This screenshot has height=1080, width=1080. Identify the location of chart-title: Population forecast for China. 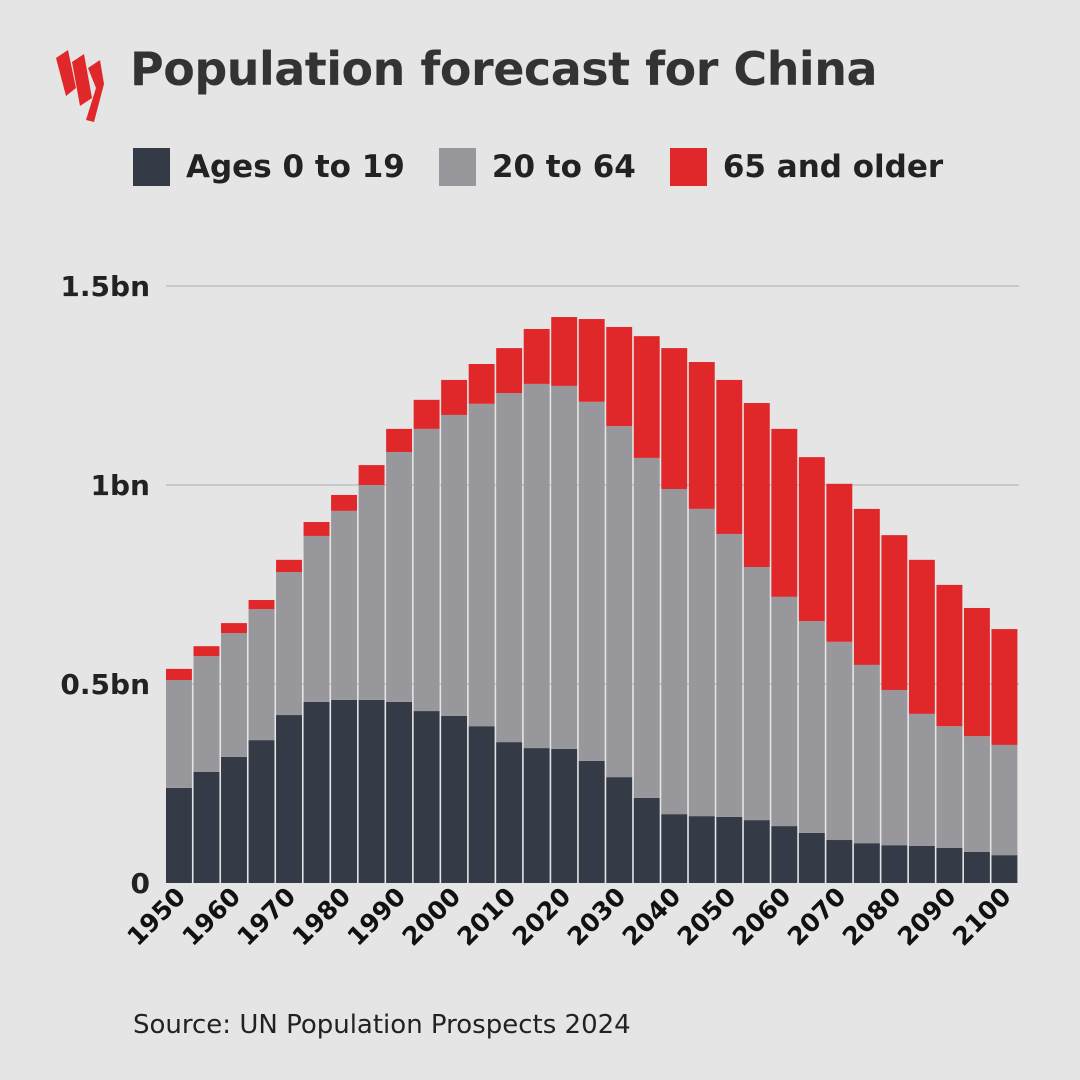
(504, 69).